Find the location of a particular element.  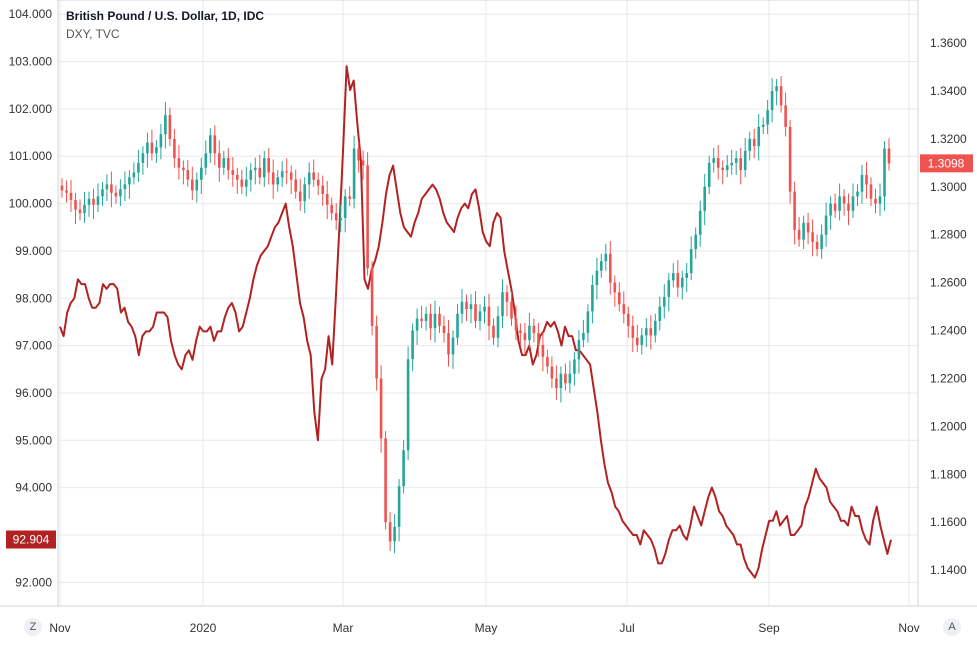

left-tick-label: 97.000 is located at coordinates (33, 346).